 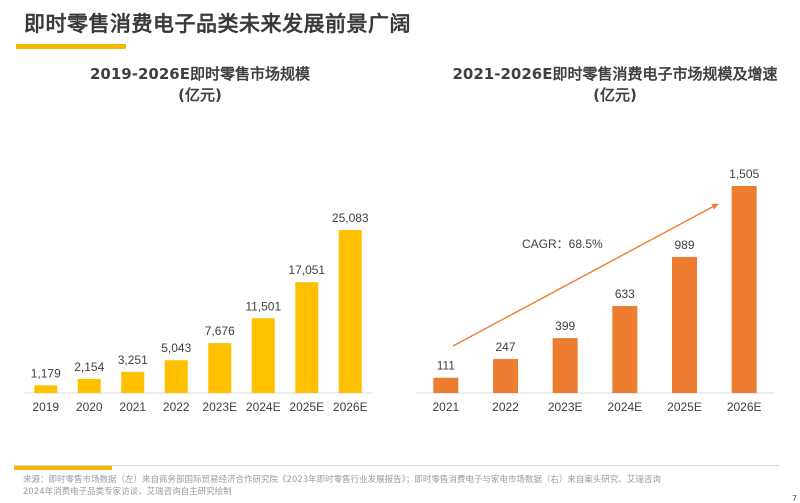 I want to click on right-chart-title: 2021-2026E即时零售消费电子市场规模及增速 (亿元), so click(x=615, y=85).